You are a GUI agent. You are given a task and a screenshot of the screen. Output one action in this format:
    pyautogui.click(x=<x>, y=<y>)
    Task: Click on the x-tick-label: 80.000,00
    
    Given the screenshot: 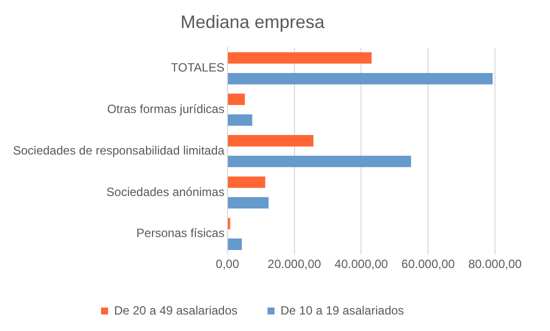 What is the action you would take?
    pyautogui.click(x=495, y=264)
    